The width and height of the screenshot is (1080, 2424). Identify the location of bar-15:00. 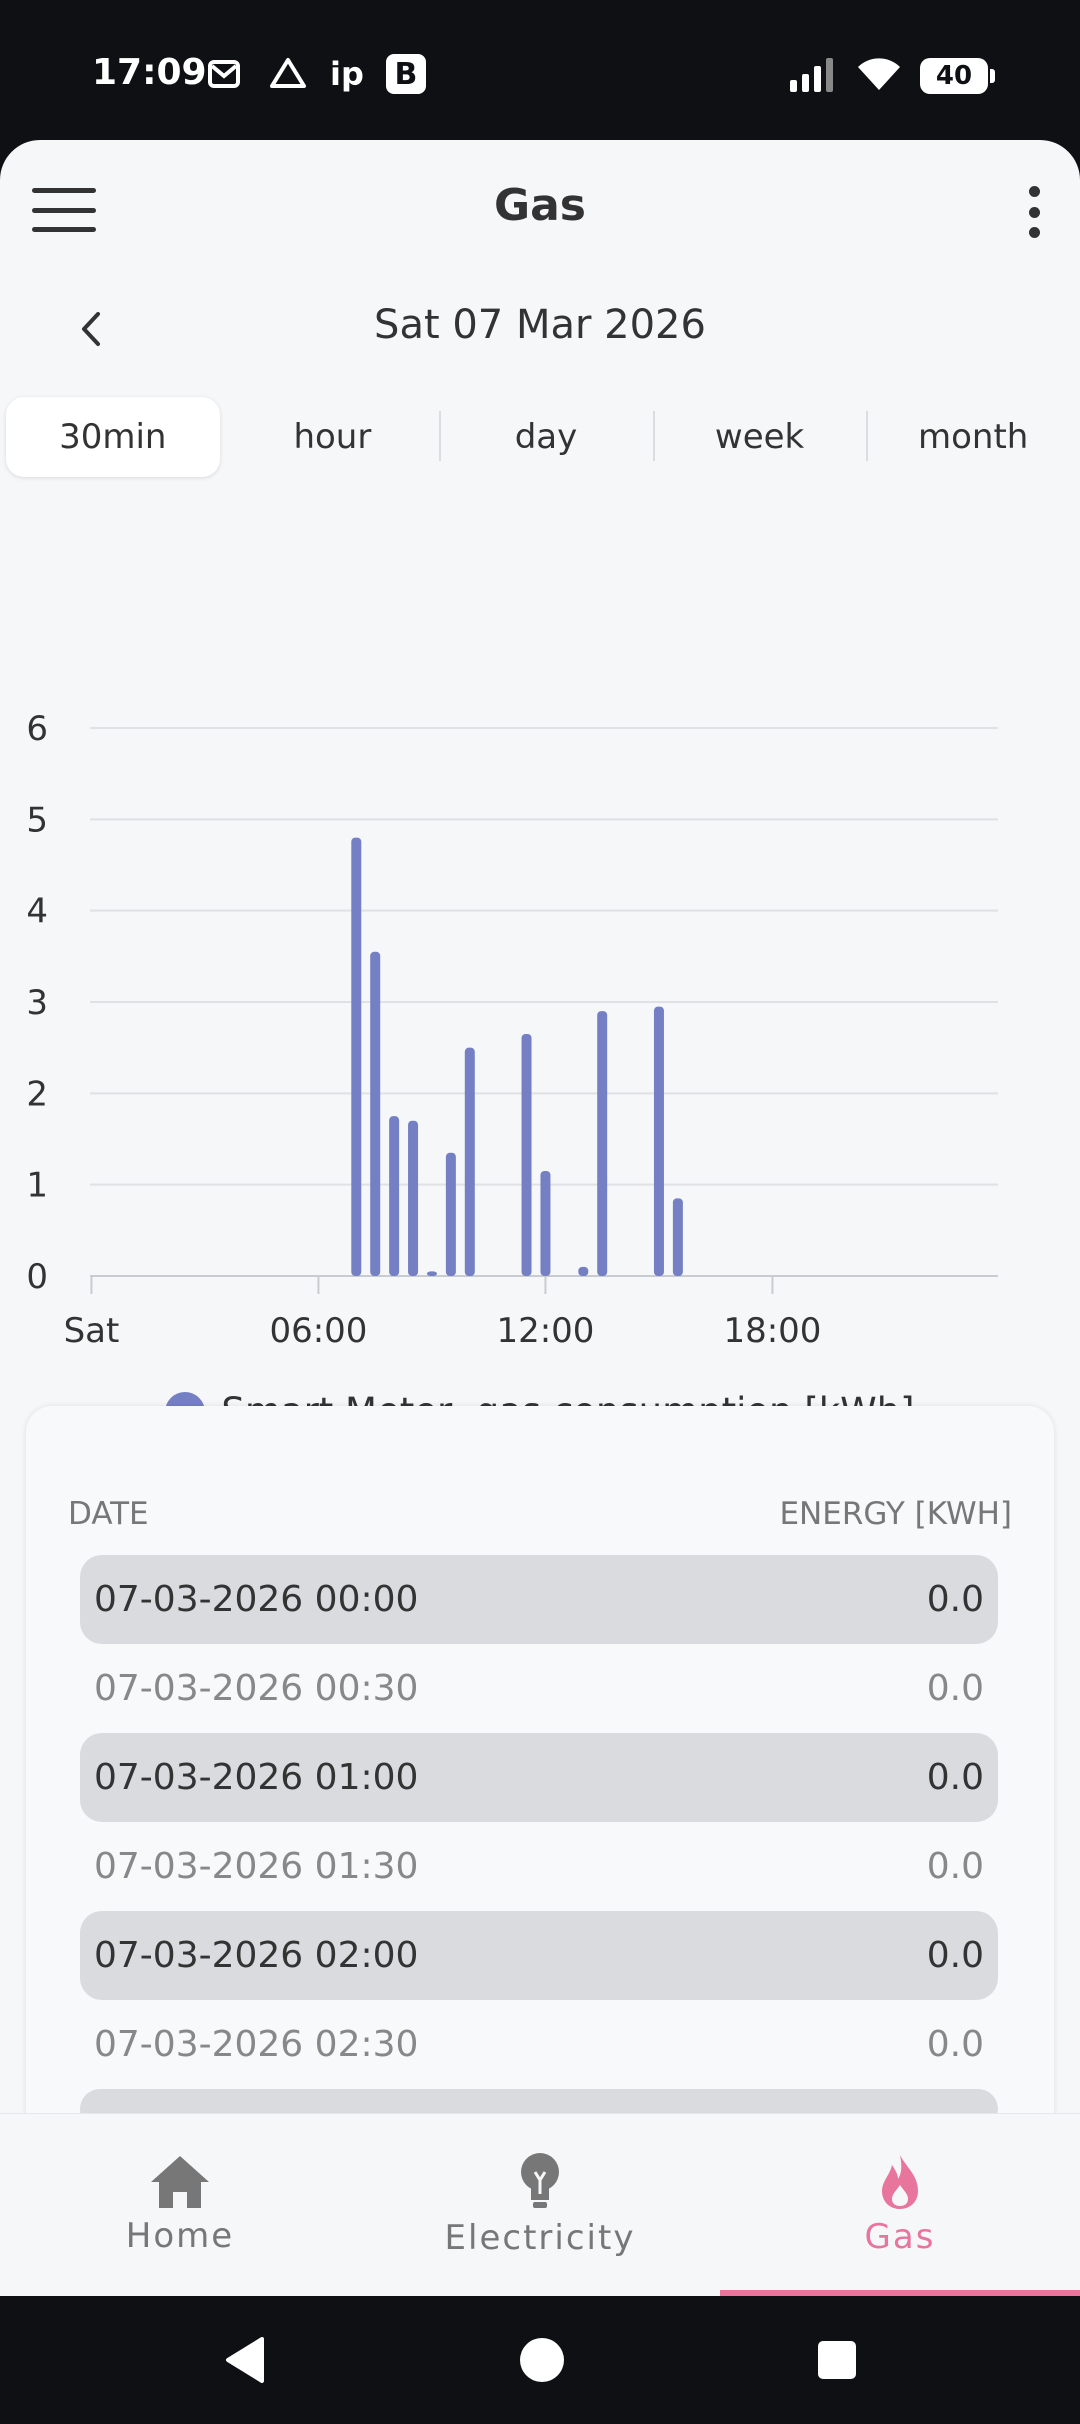
(658, 1141).